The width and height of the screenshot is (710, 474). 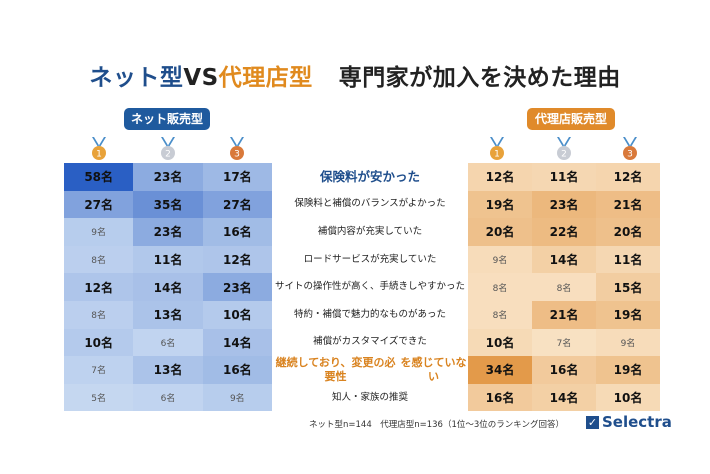 What do you see at coordinates (564, 177) in the screenshot?
I see `agency-cell-r0-c1: 11名` at bounding box center [564, 177].